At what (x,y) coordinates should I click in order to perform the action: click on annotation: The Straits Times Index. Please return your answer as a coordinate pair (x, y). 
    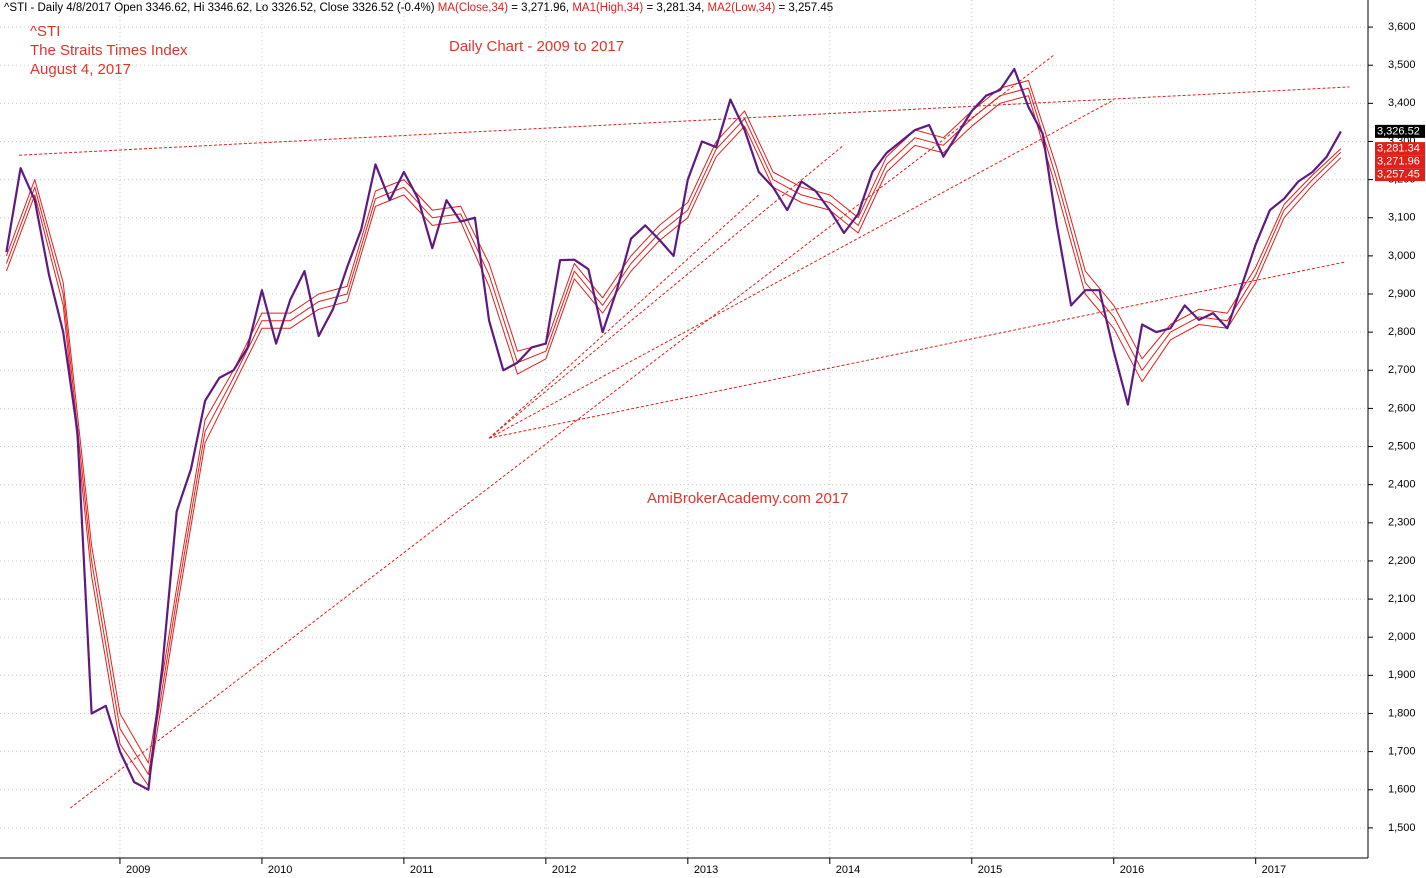
    Looking at the image, I should click on (109, 50).